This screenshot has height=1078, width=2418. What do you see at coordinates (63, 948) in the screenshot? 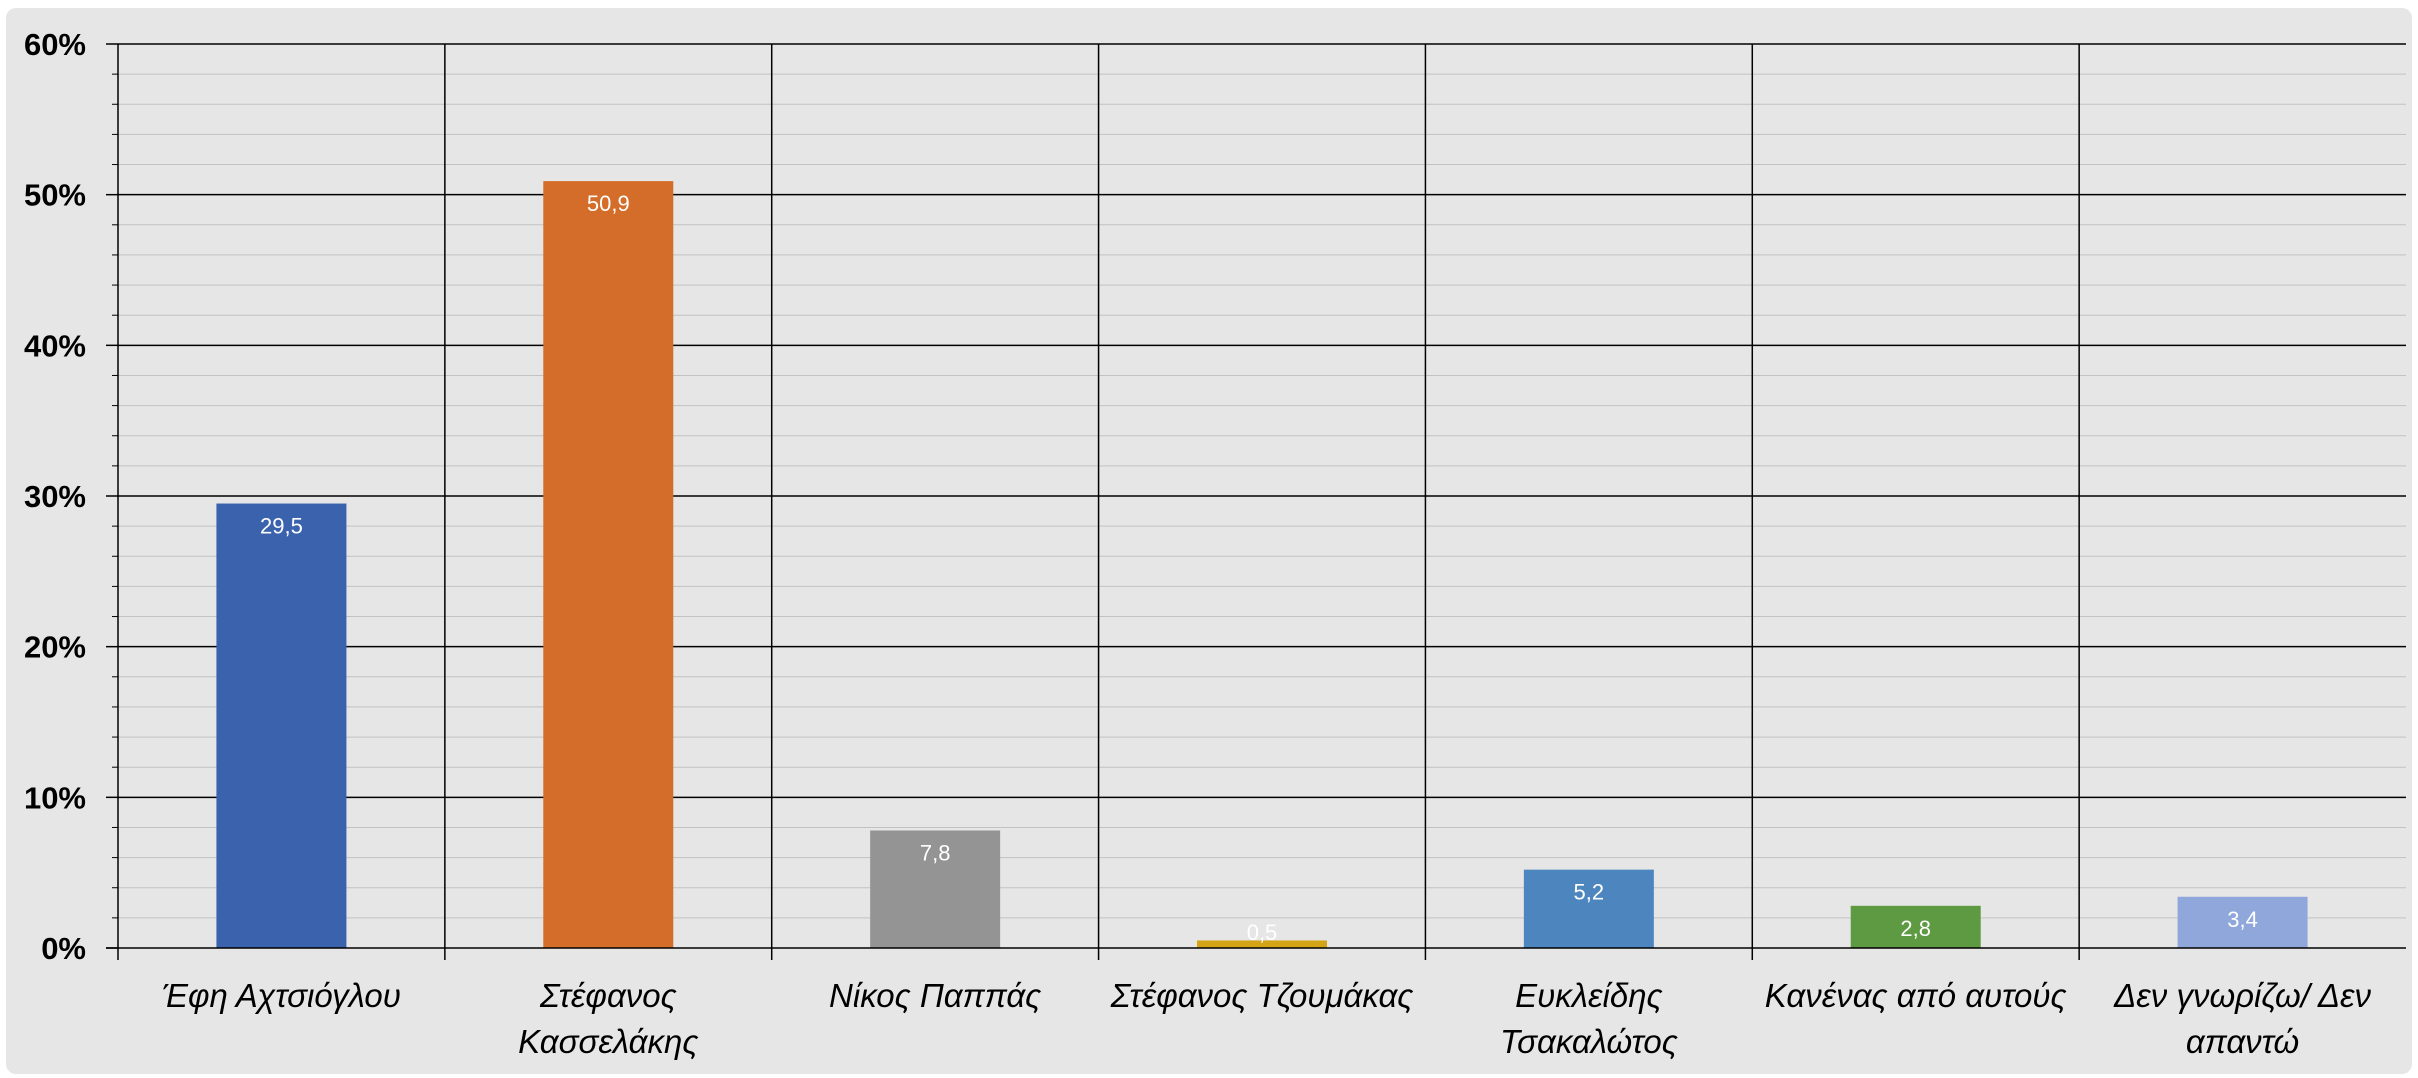
I see `y-tick-label: 0%` at bounding box center [63, 948].